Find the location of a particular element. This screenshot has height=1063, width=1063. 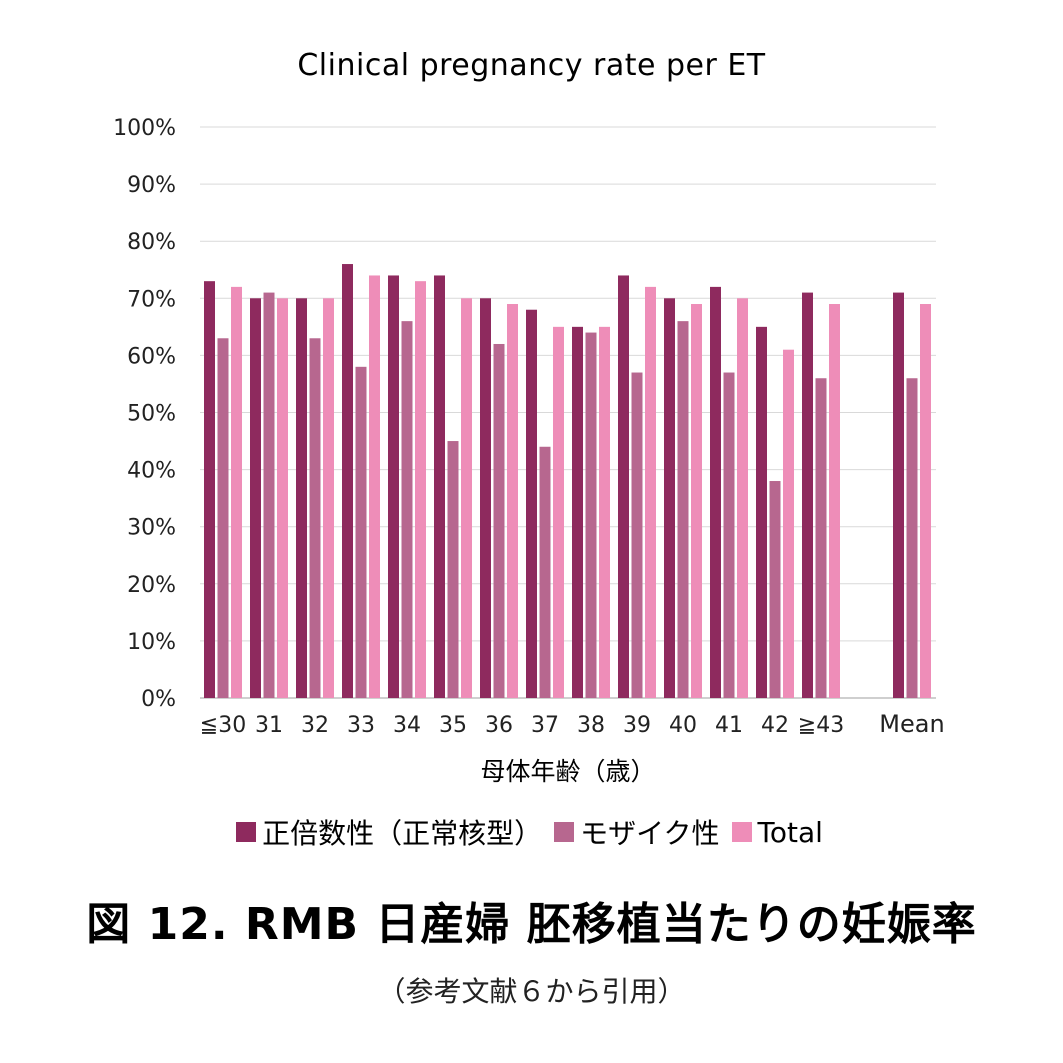

y-tick-label: 100% is located at coordinates (144, 128).